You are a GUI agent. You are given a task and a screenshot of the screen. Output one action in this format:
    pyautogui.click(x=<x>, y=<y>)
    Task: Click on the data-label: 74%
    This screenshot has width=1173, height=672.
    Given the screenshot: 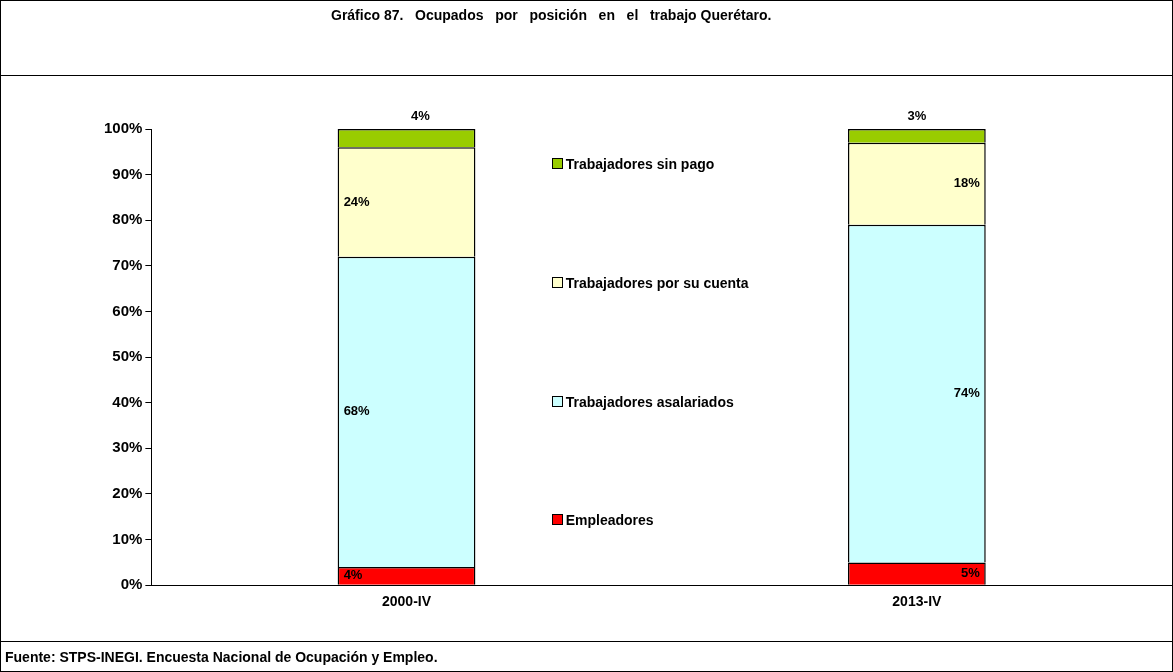 What is the action you would take?
    pyautogui.click(x=967, y=393)
    